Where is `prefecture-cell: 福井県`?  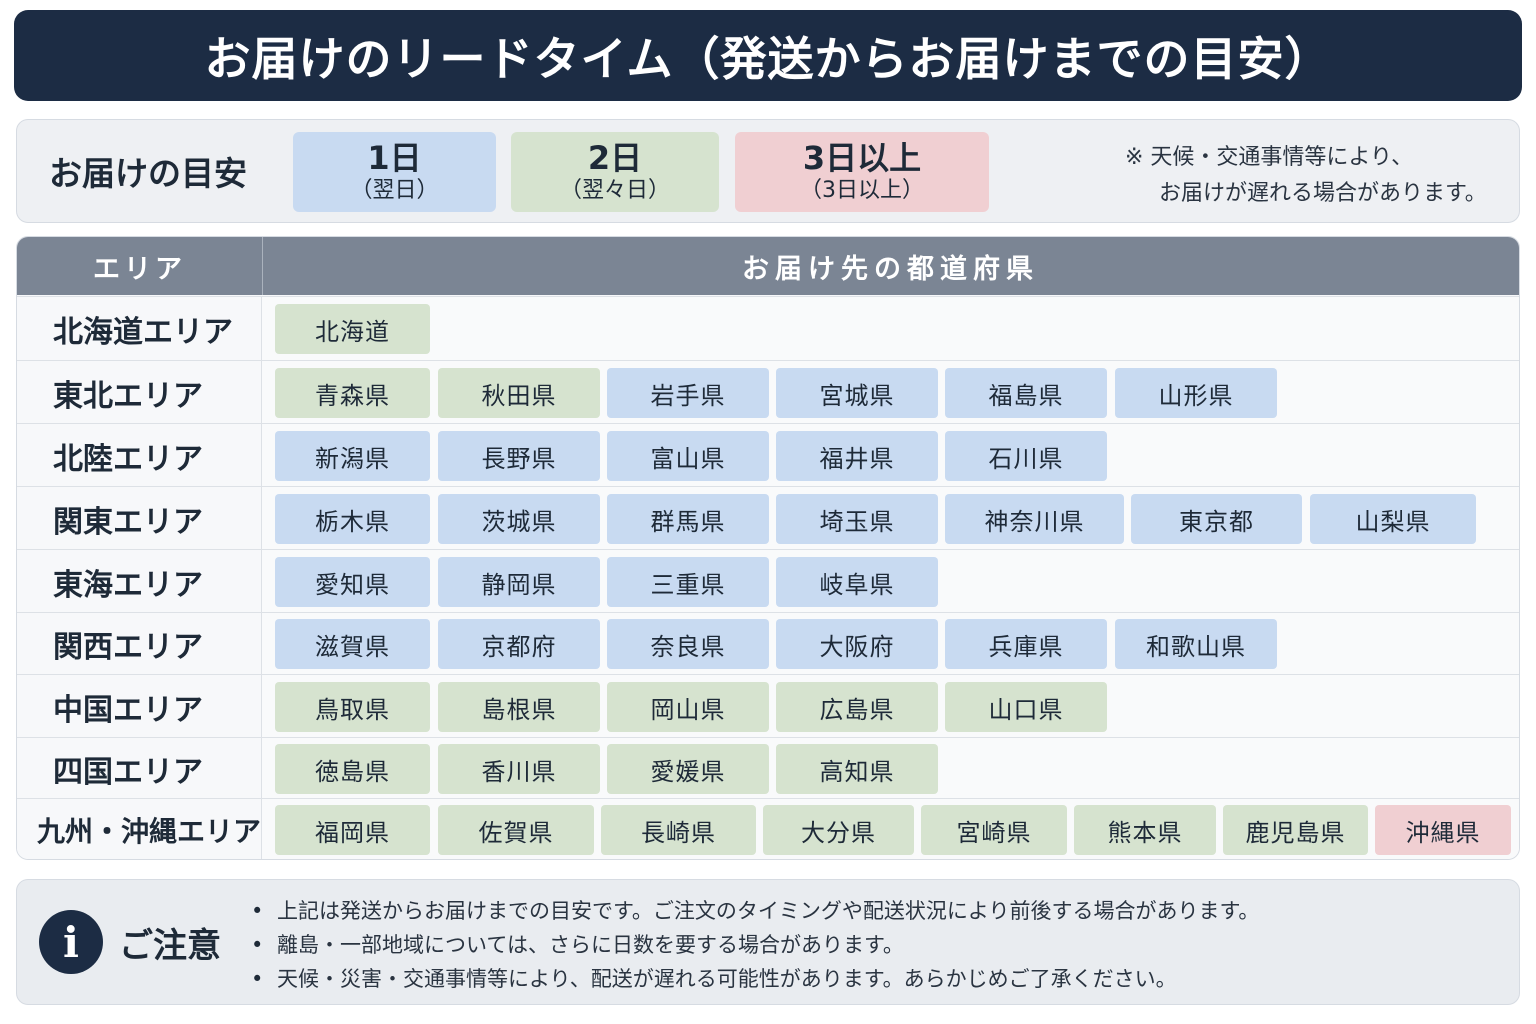 prefecture-cell: 福井県 is located at coordinates (857, 456).